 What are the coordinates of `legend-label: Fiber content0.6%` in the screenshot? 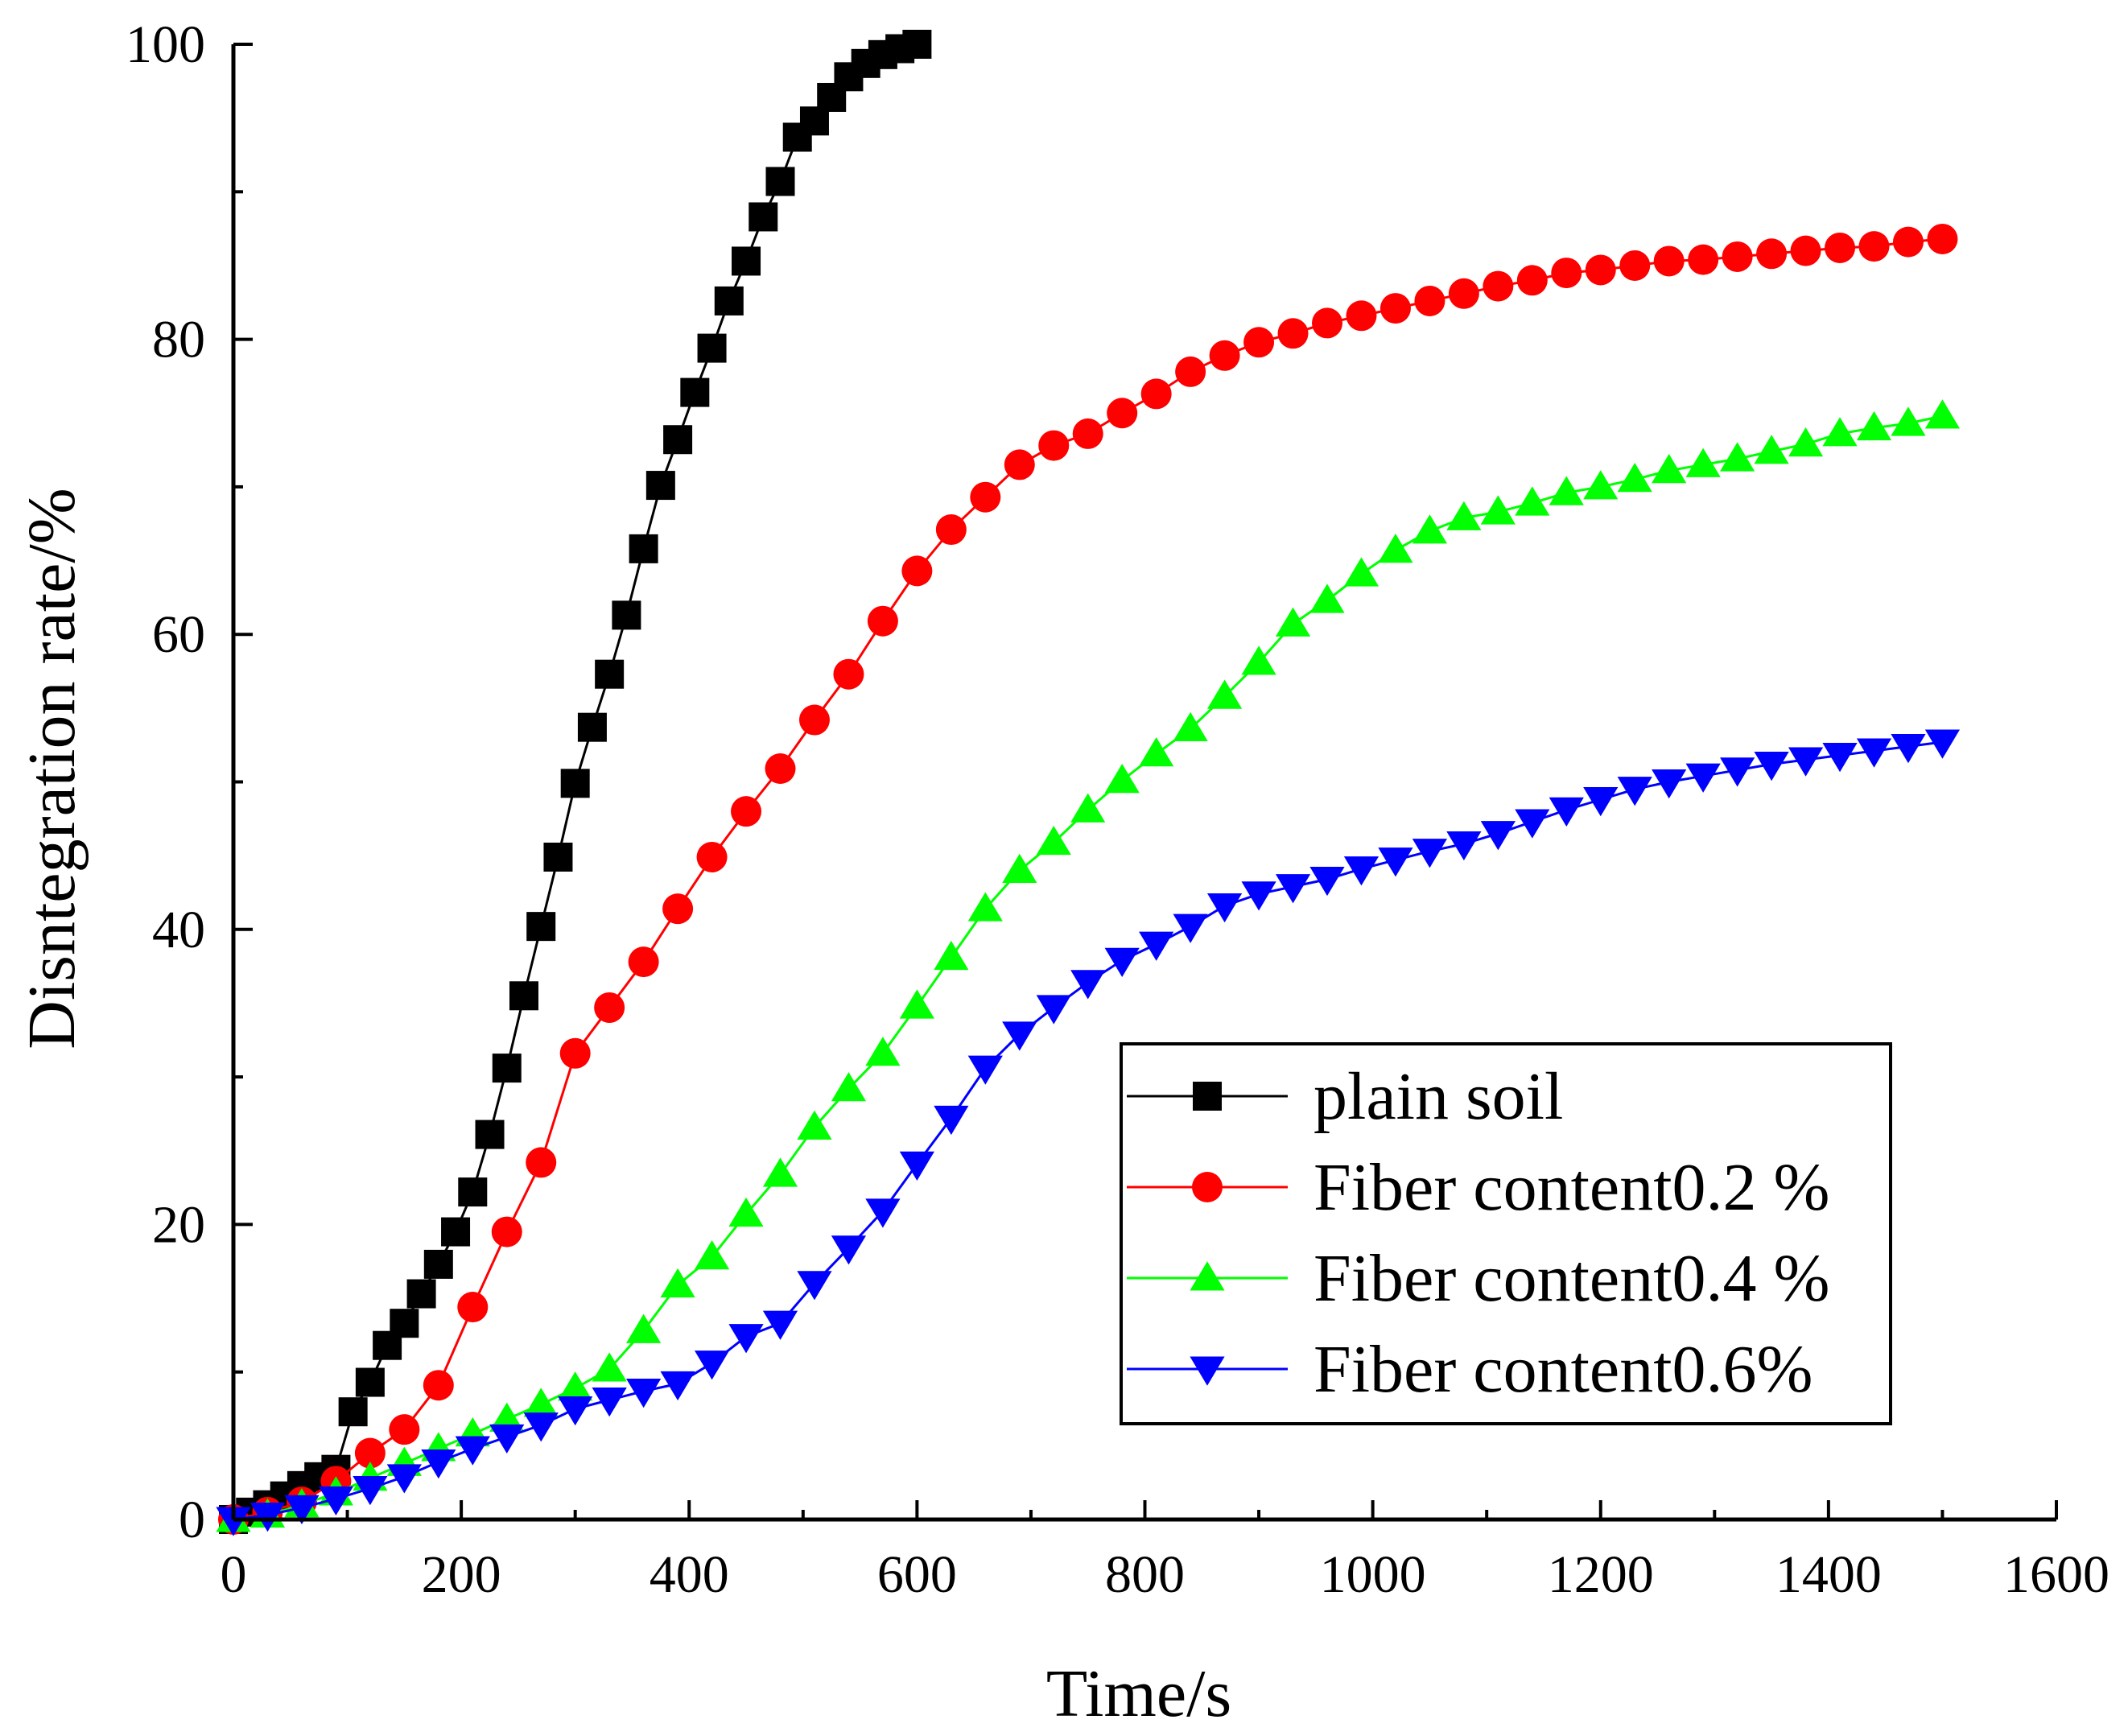 It's located at (1563, 1369).